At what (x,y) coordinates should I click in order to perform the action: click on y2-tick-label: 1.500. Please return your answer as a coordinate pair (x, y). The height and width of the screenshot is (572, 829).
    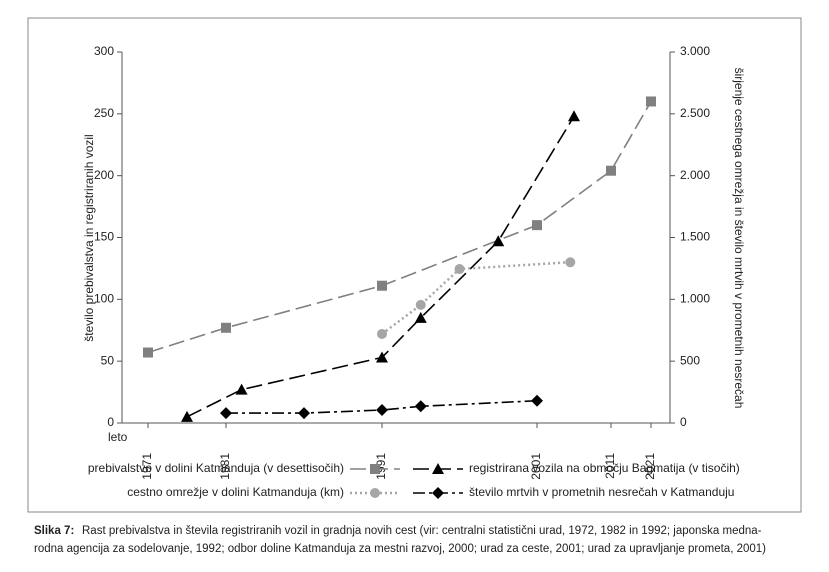
    Looking at the image, I should click on (695, 237).